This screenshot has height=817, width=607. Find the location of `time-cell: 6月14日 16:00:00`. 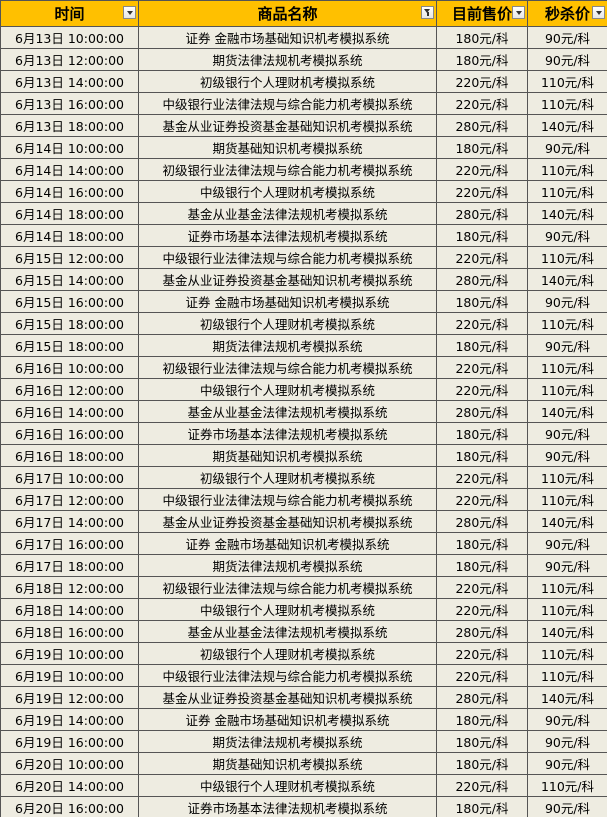

time-cell: 6月14日 16:00:00 is located at coordinates (69, 191).